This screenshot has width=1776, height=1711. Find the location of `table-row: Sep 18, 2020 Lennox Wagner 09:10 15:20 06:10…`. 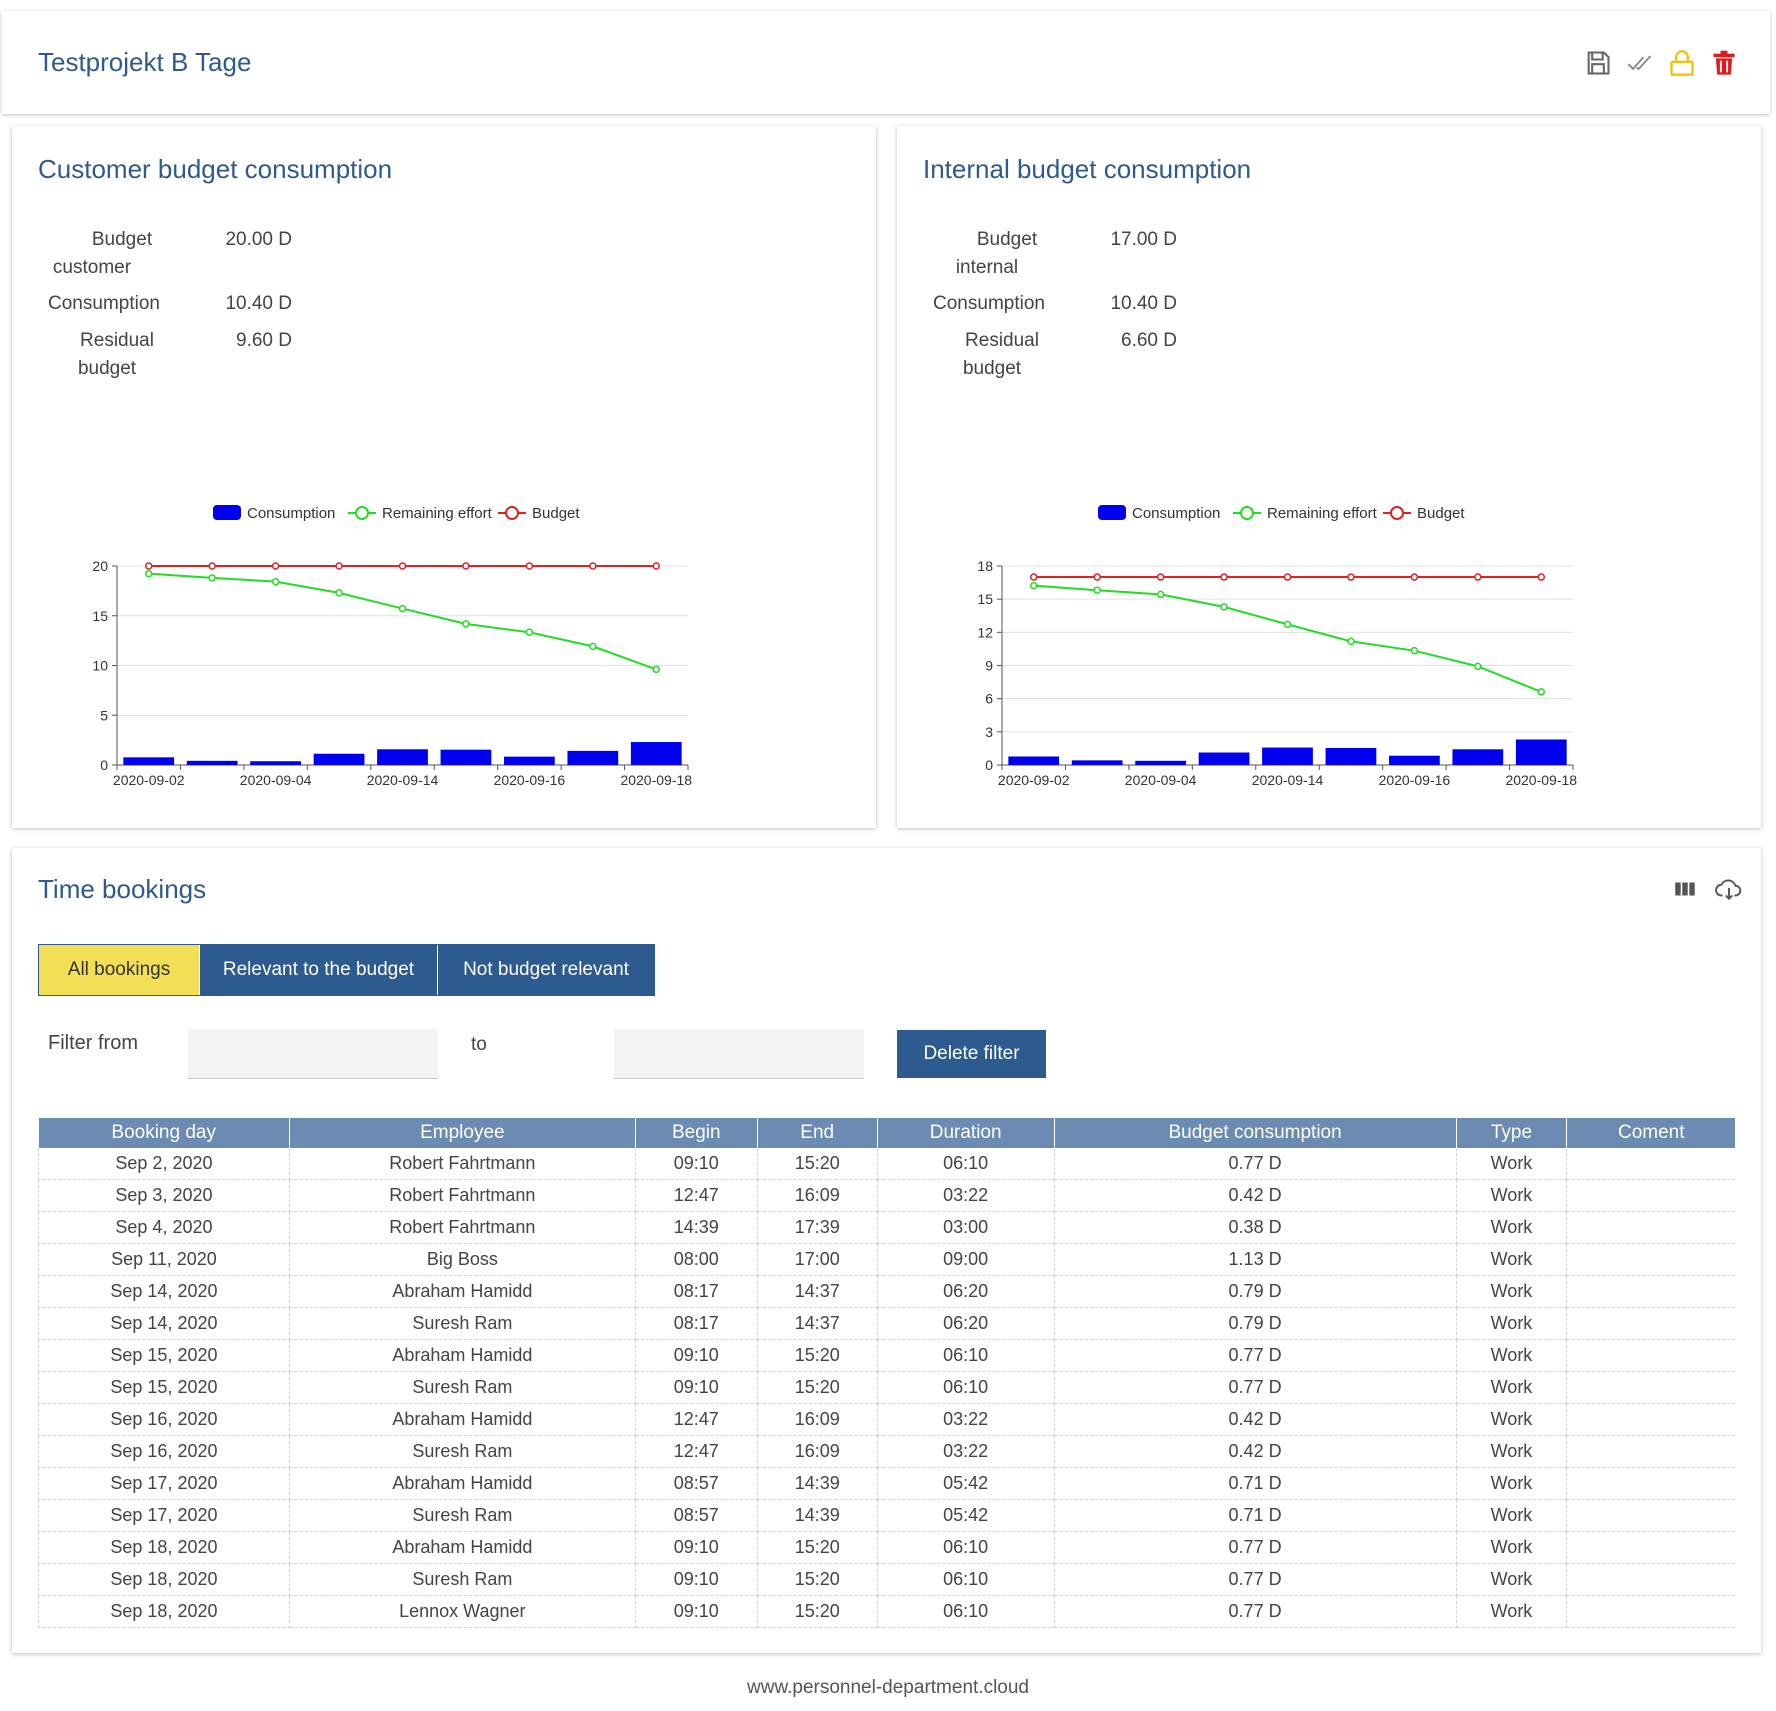

table-row: Sep 18, 2020 Lennox Wagner 09:10 15:20 06:10… is located at coordinates (886, 1611).